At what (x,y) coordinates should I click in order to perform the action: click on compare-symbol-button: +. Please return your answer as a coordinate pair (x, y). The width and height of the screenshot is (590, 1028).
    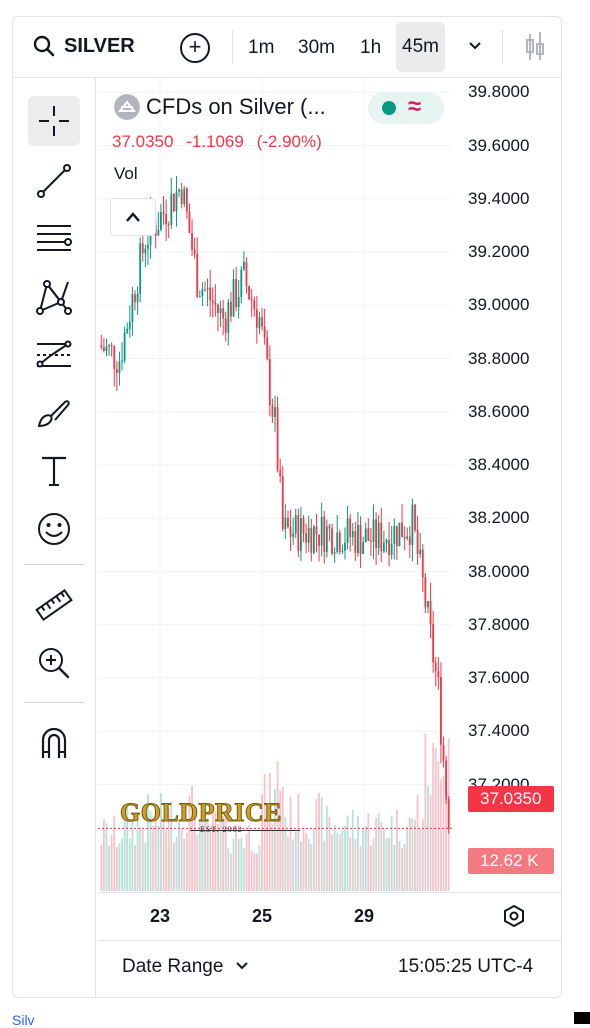
    Looking at the image, I should click on (195, 48).